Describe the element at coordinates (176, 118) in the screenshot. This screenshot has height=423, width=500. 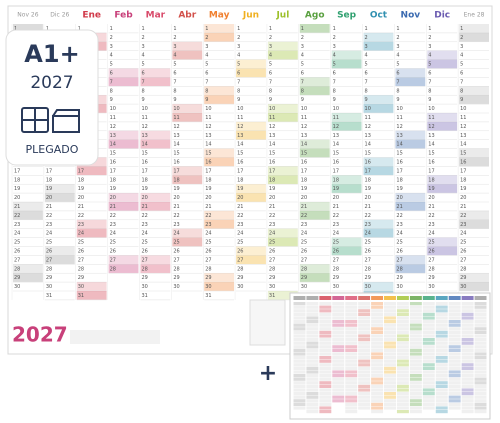
I see `day-number: 11` at that location.